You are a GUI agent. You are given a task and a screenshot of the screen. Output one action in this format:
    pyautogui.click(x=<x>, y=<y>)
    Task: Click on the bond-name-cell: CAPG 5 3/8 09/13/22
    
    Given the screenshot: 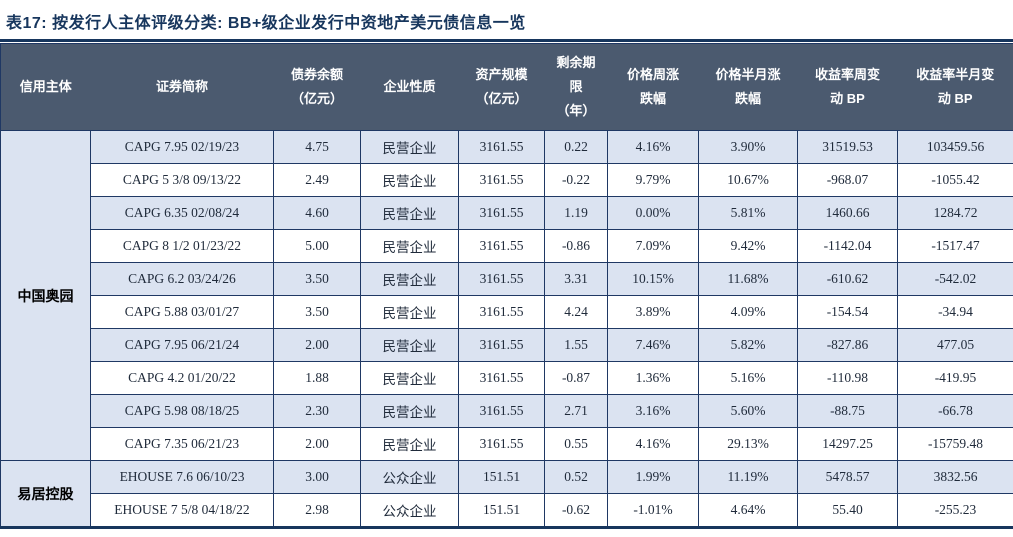 What is the action you would take?
    pyautogui.click(x=182, y=180)
    